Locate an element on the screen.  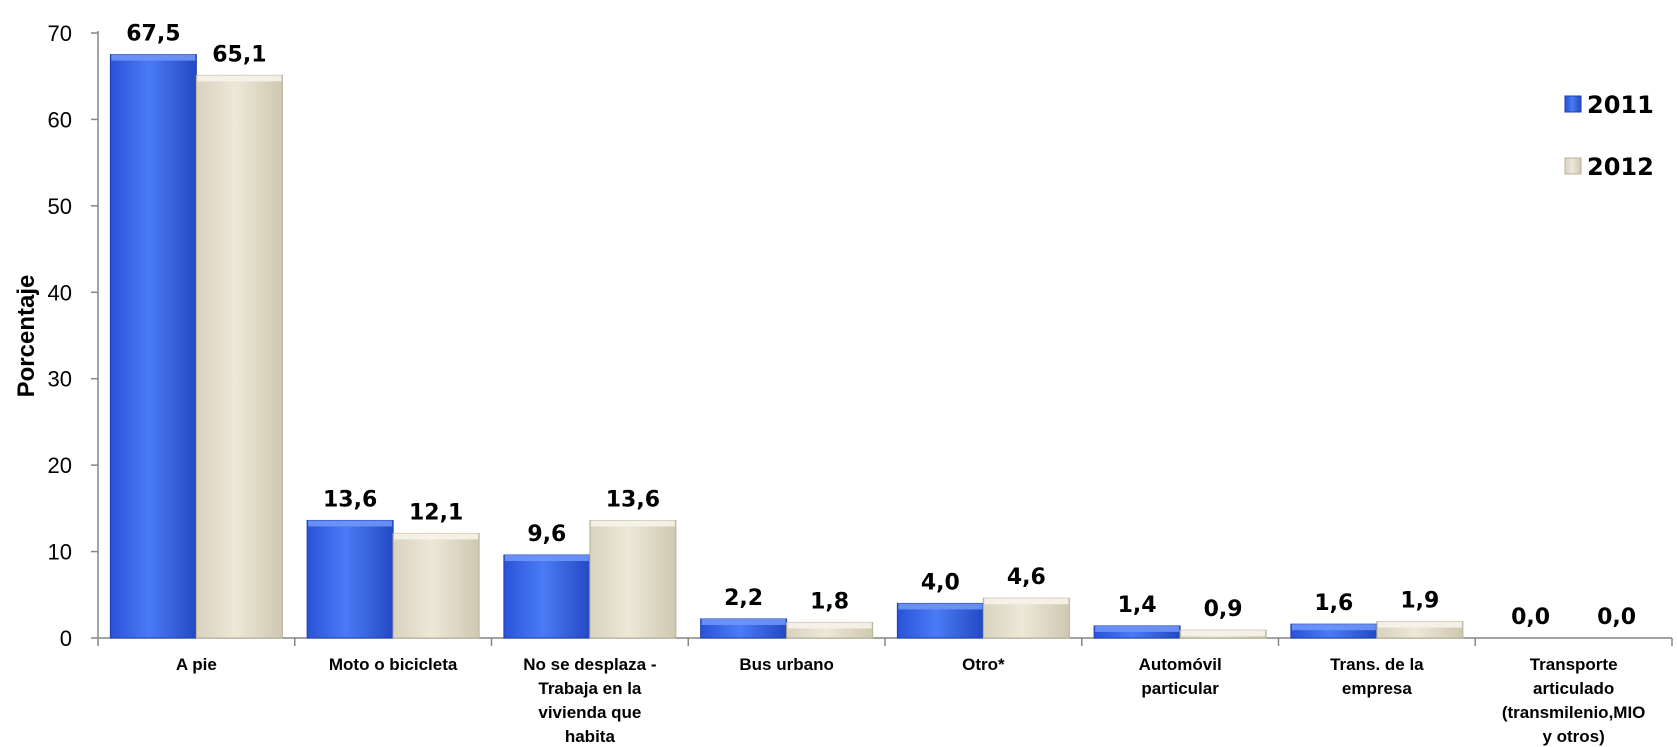
legend-label-2012: 2012 is located at coordinates (1620, 167).